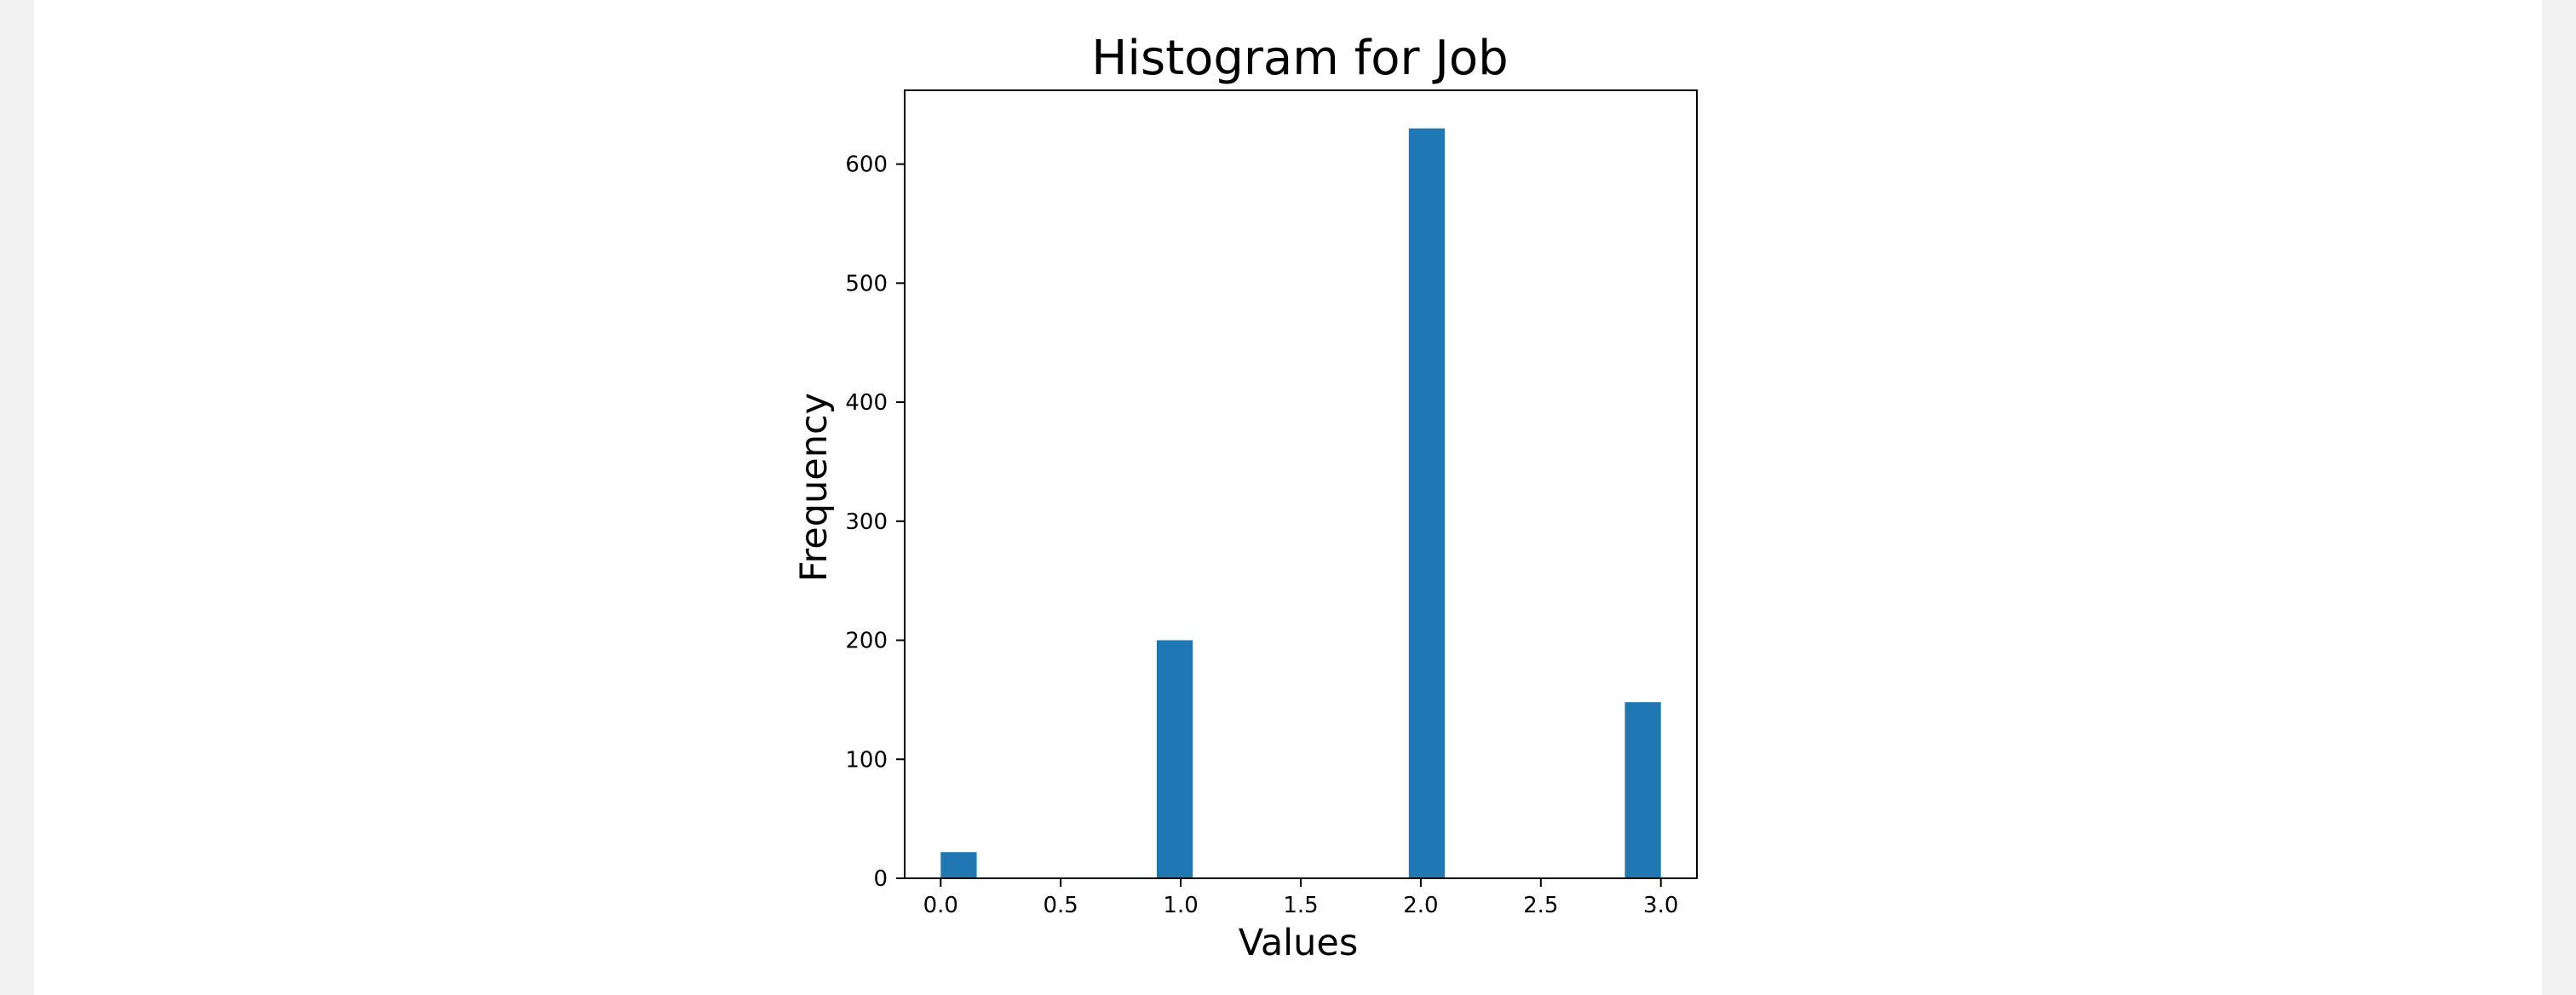 This screenshot has width=2576, height=995. I want to click on y-axis: 0 100 200 300 400 500 600, so click(875, 522).